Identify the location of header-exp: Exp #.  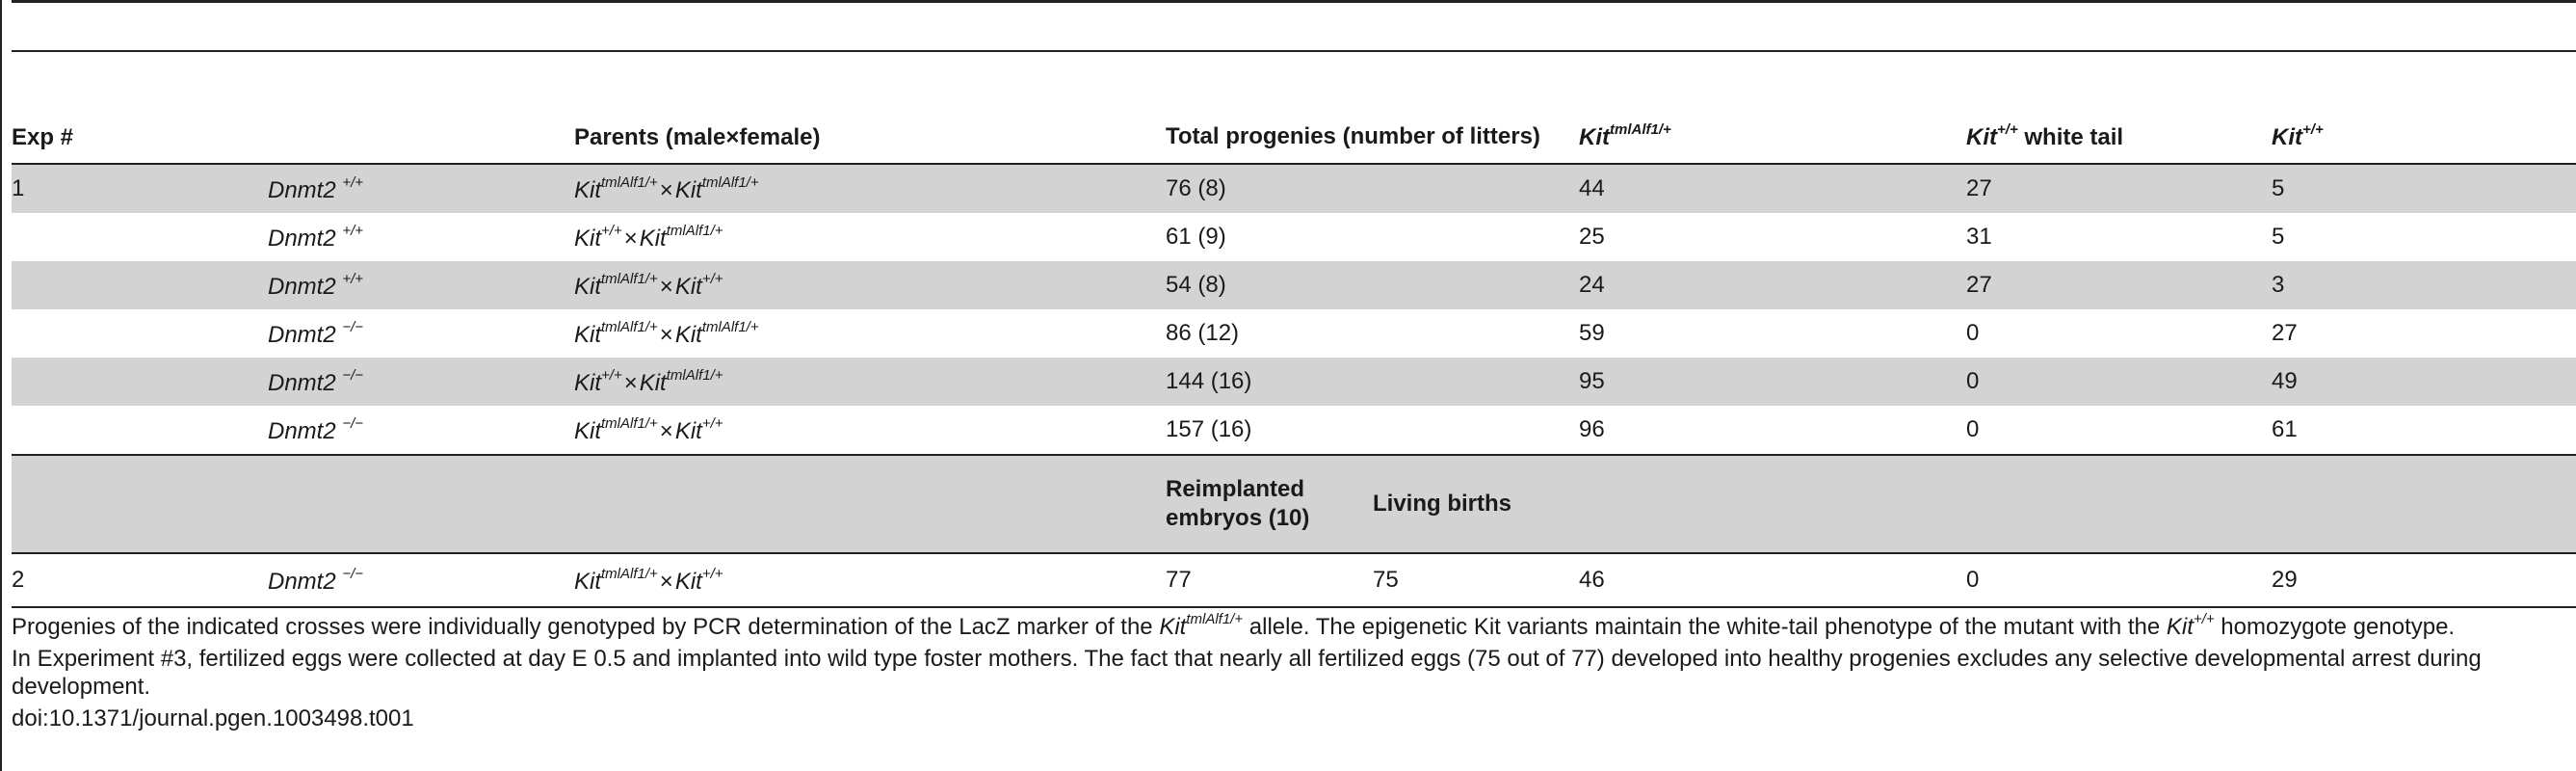
(43, 137).